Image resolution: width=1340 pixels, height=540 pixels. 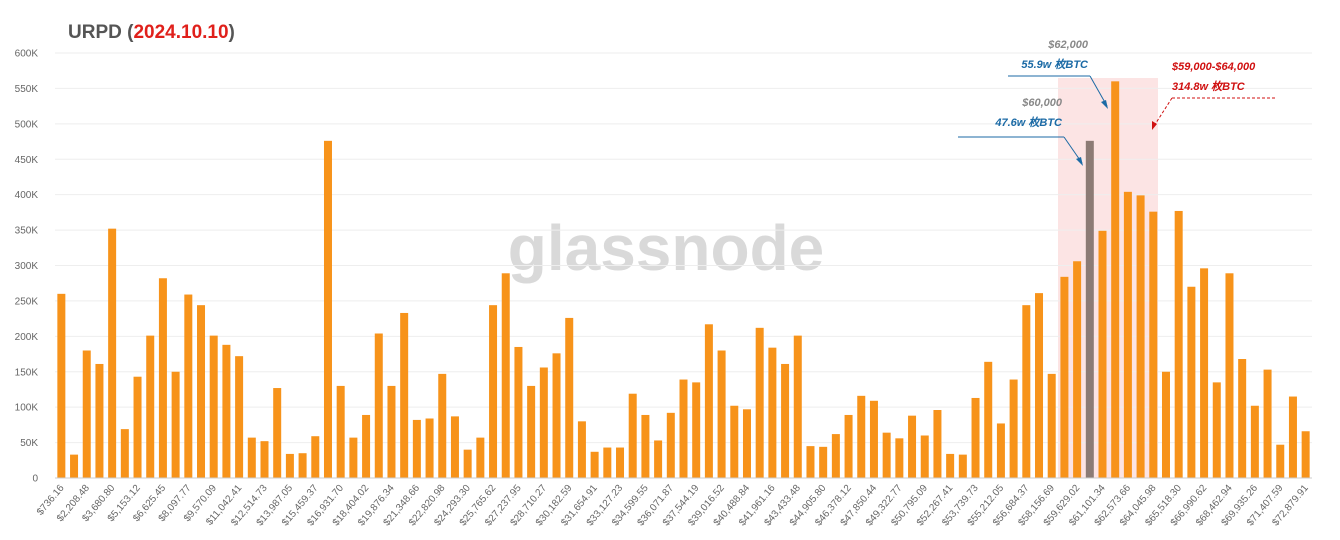 I want to click on y-tick-label: 150K, so click(x=27, y=372).